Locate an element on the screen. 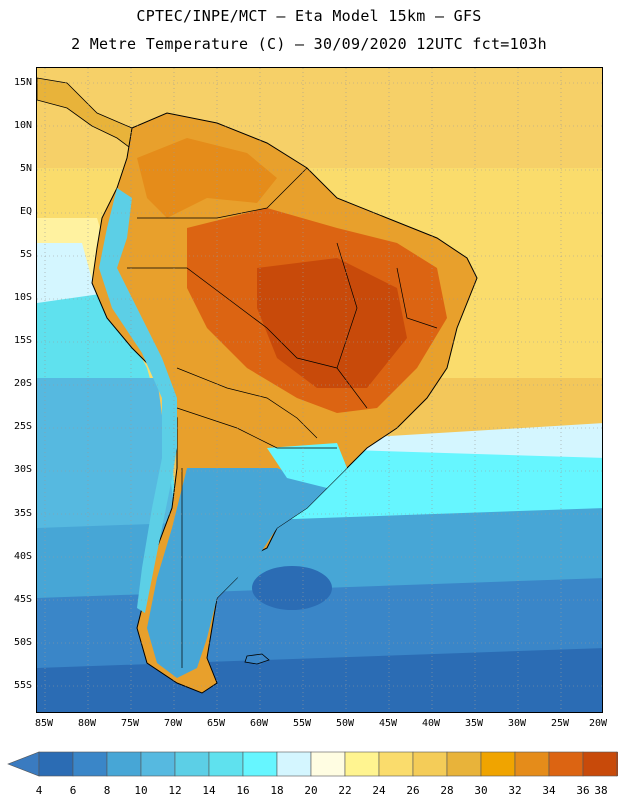 This screenshot has height=800, width=618. colorbar-tick-label: 16 is located at coordinates (243, 790).